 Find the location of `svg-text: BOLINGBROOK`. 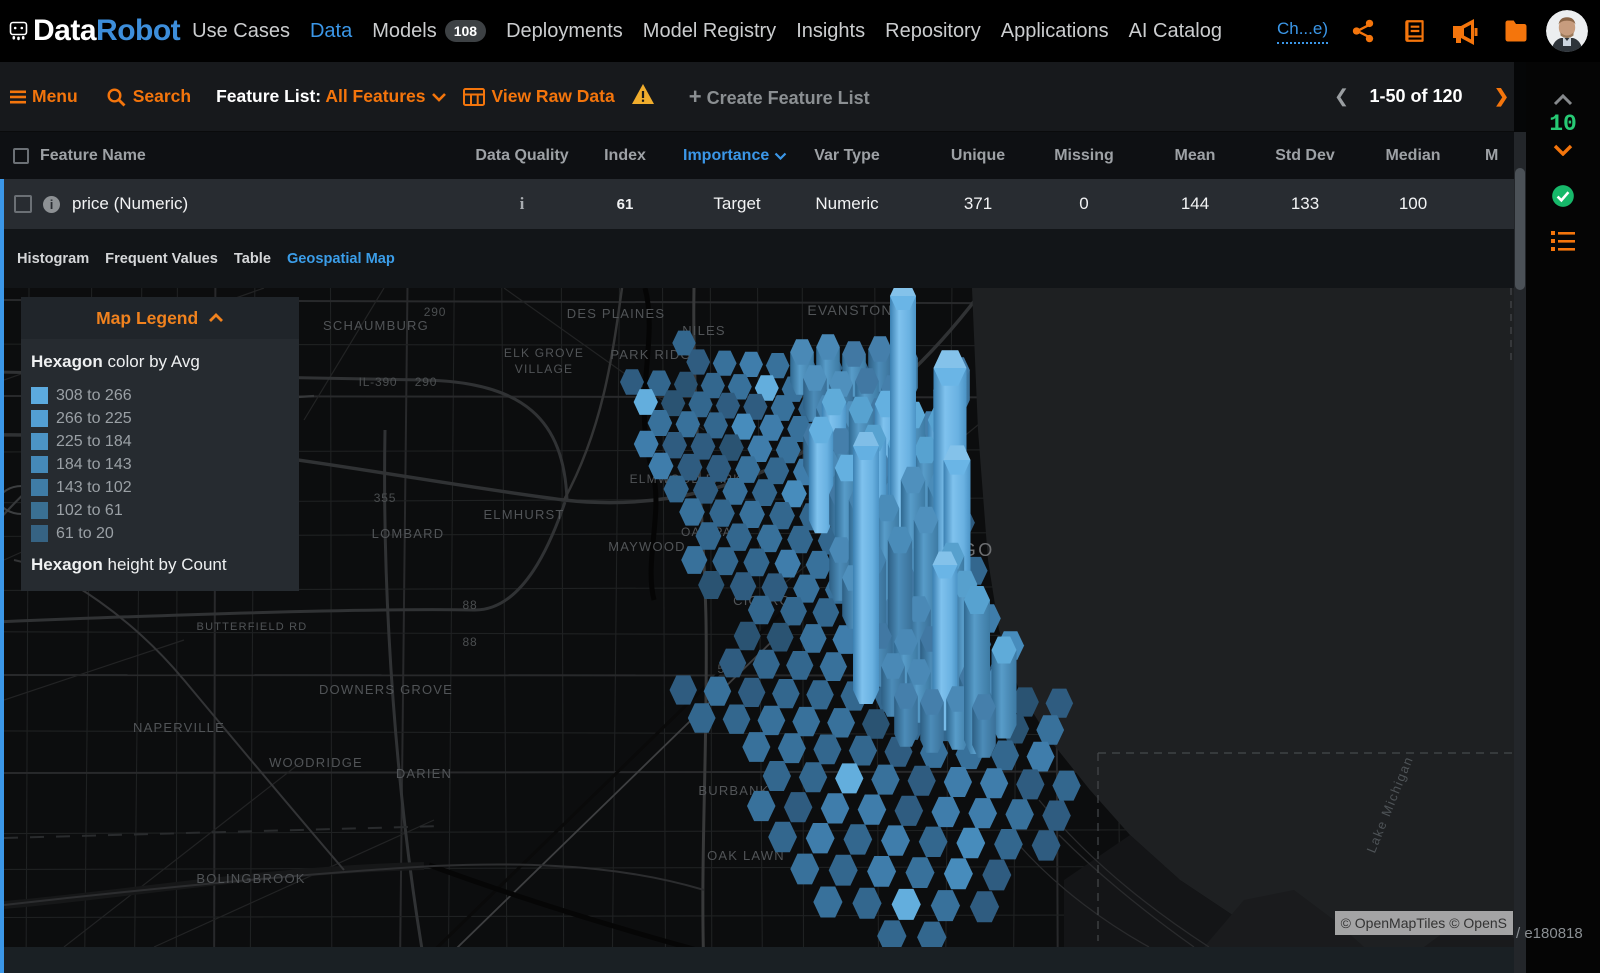

svg-text: BOLINGBROOK is located at coordinates (250, 878).